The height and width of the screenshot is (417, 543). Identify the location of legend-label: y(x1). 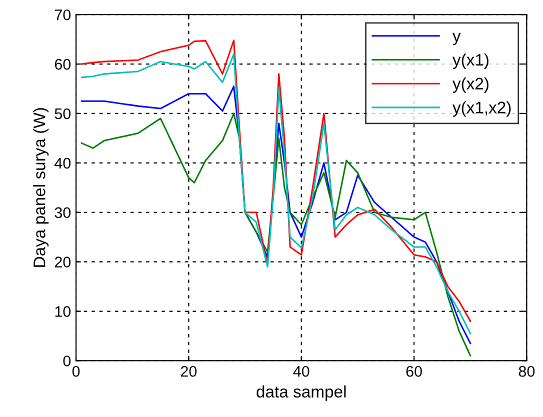
(470, 61).